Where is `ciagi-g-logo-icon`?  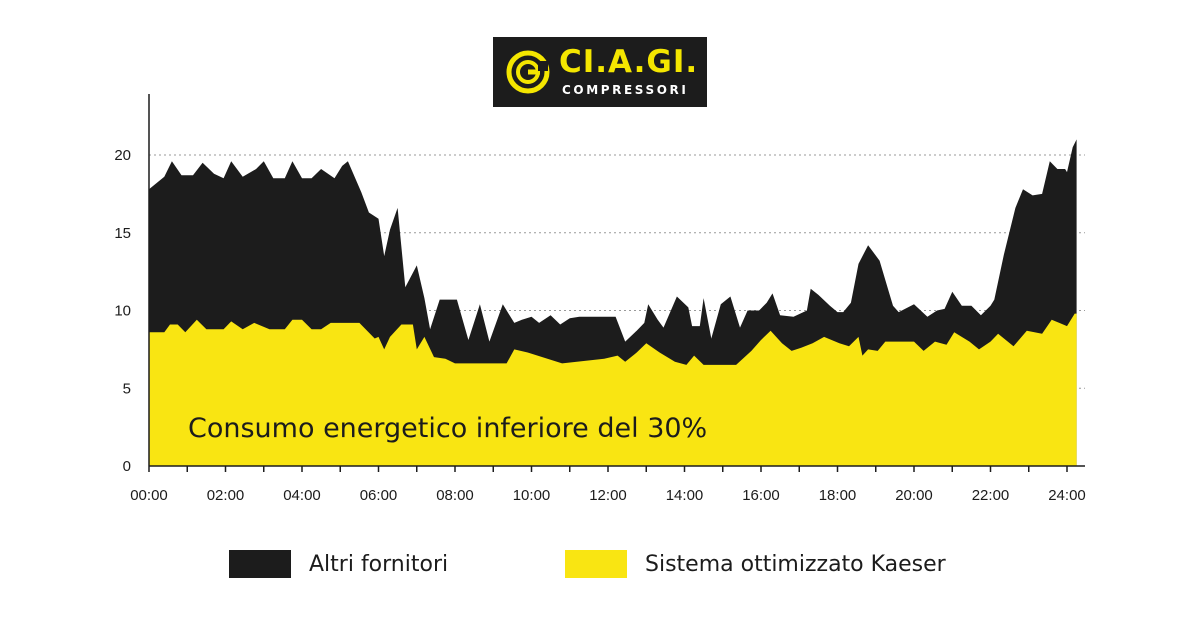
ciagi-g-logo-icon is located at coordinates (528, 72).